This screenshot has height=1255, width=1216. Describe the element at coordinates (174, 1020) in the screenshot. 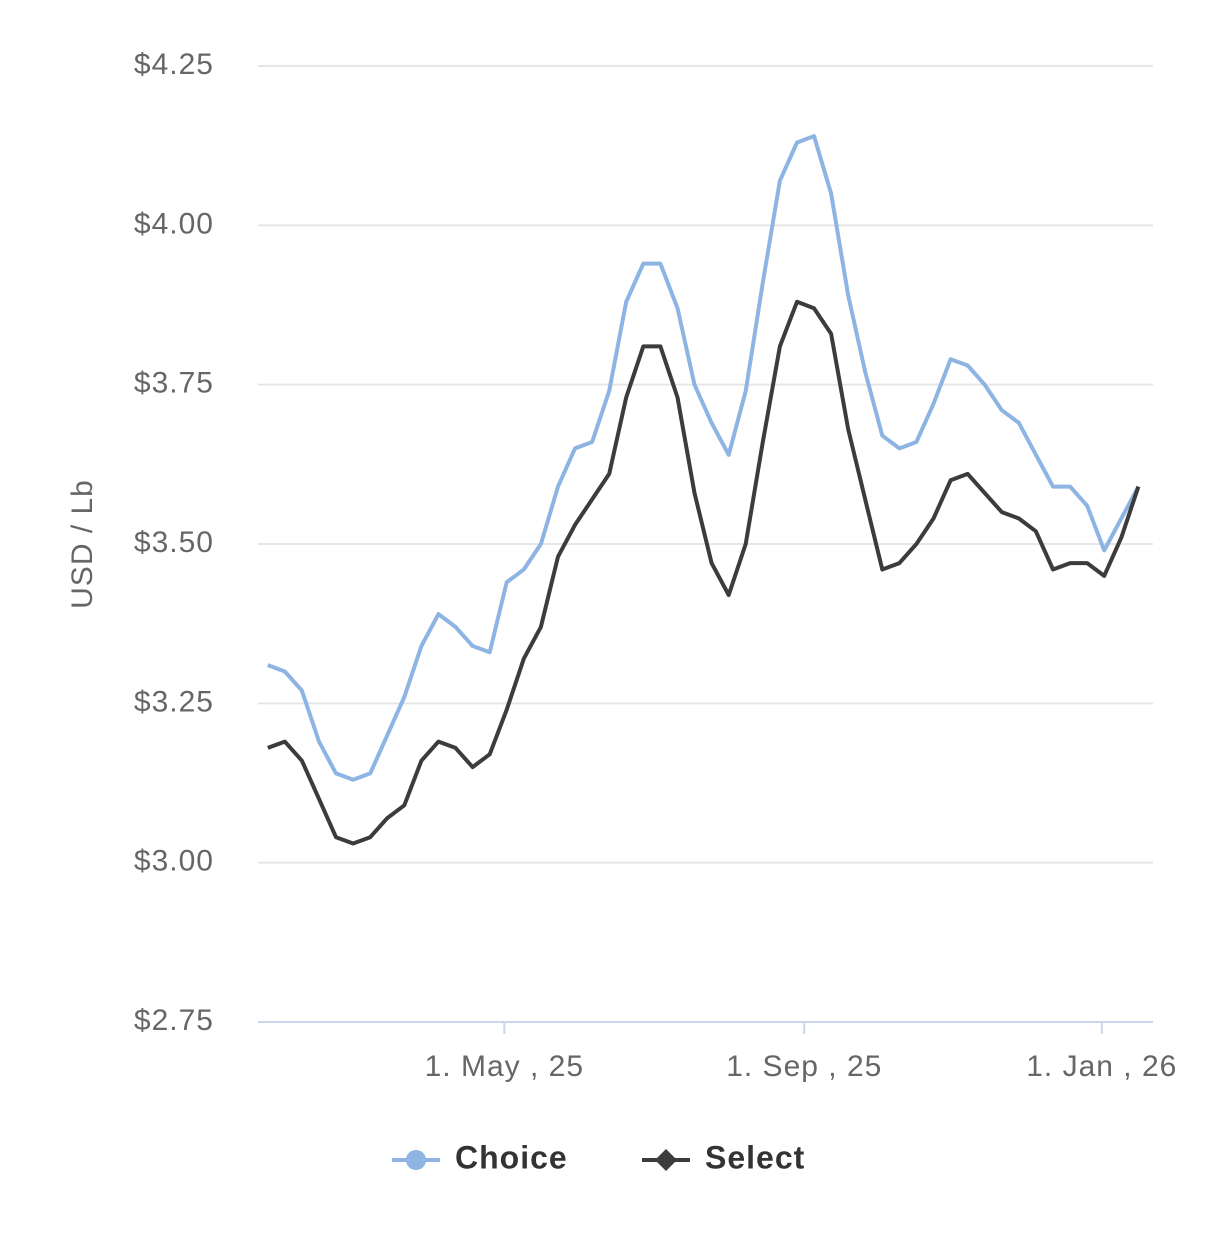

I see `y-tick-label: $2.75` at that location.